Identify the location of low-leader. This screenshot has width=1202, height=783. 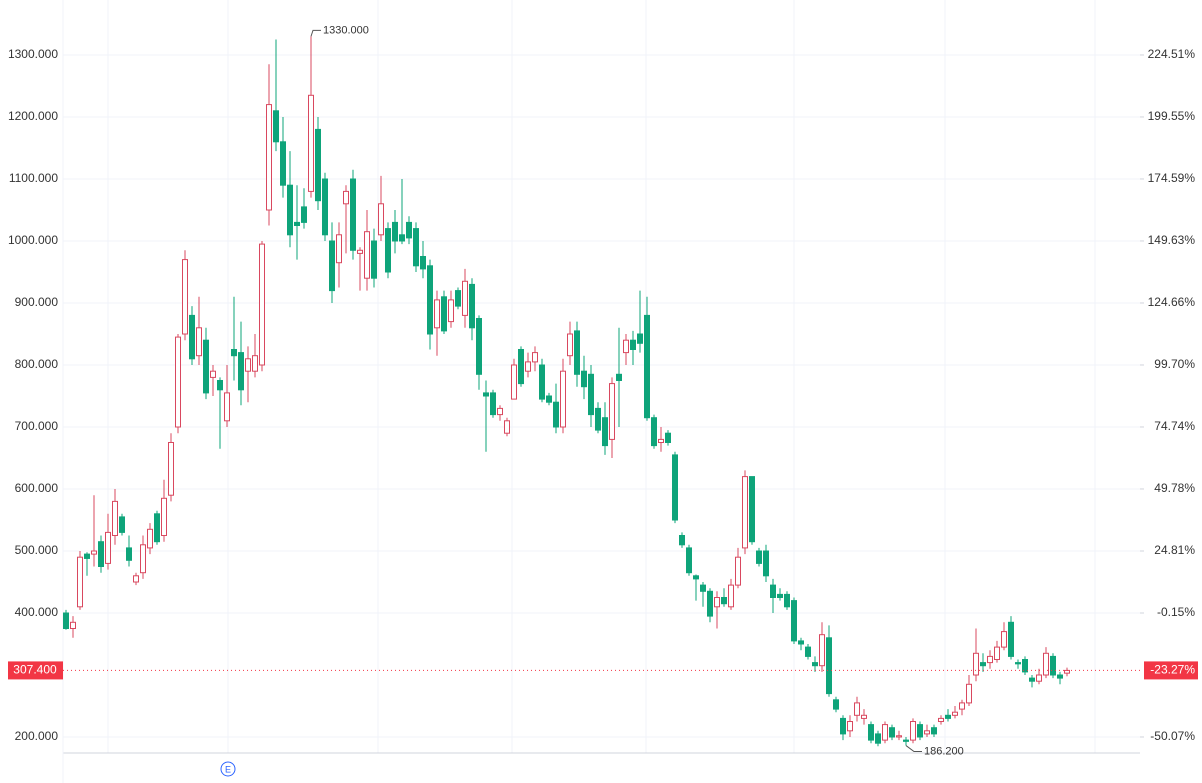
(913, 749).